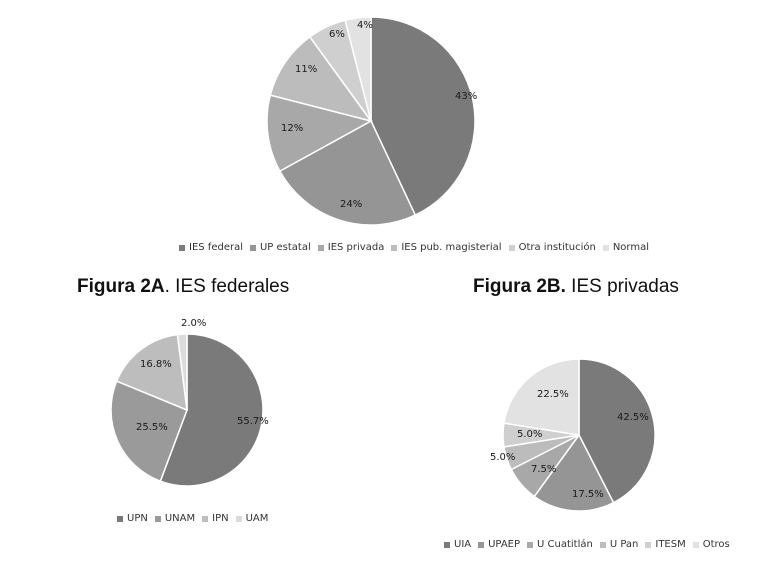 Image resolution: width=767 pixels, height=566 pixels. Describe the element at coordinates (180, 518) in the screenshot. I see `legend-label: UNAM` at that location.